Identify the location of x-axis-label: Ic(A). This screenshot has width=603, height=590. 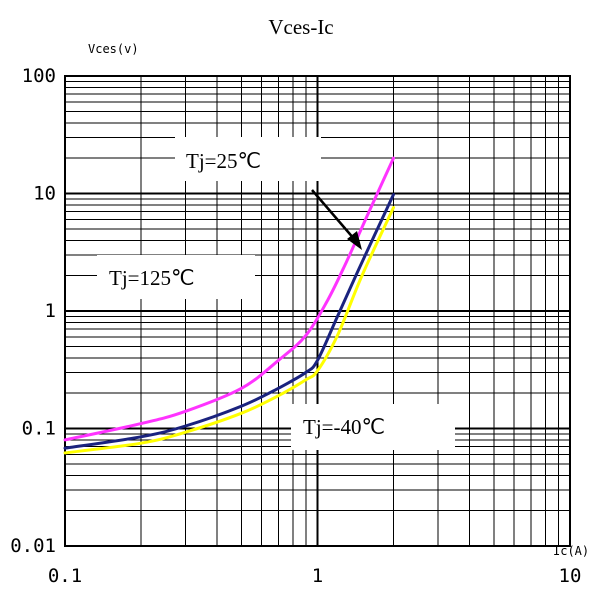
(571, 551).